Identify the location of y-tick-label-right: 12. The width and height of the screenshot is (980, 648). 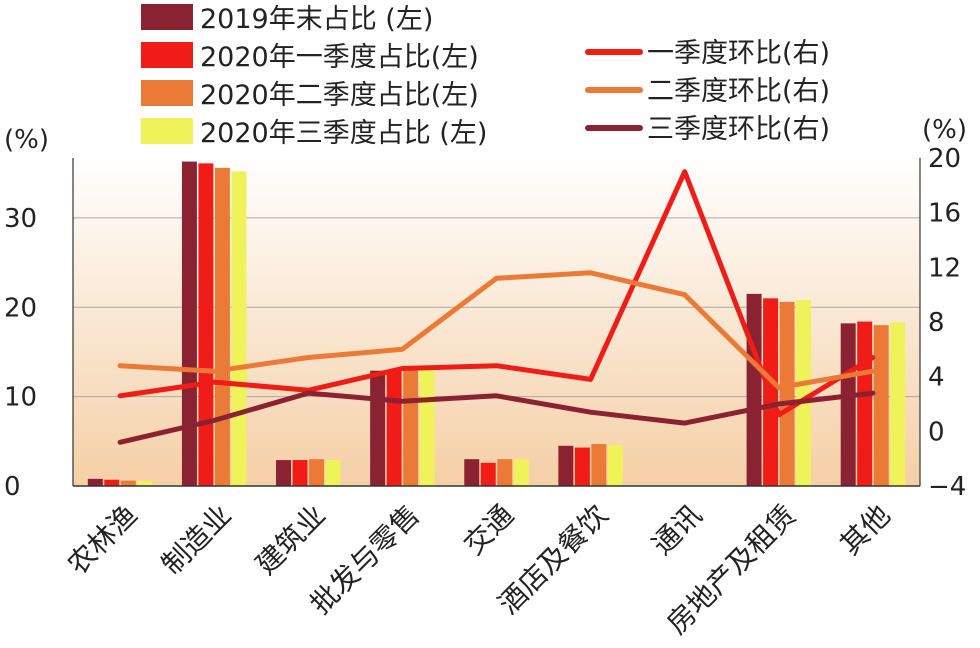
(944, 268).